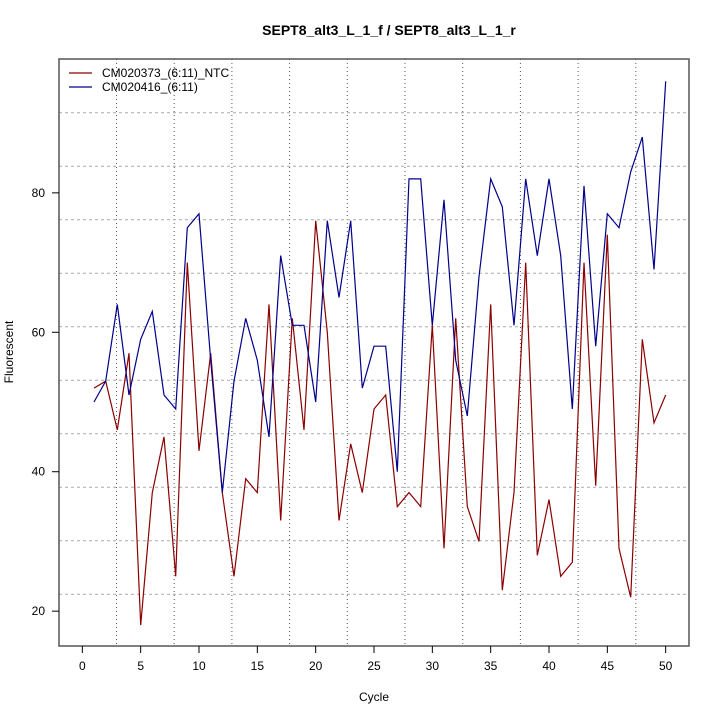  What do you see at coordinates (316, 666) in the screenshot?
I see `x-tick-label: 20` at bounding box center [316, 666].